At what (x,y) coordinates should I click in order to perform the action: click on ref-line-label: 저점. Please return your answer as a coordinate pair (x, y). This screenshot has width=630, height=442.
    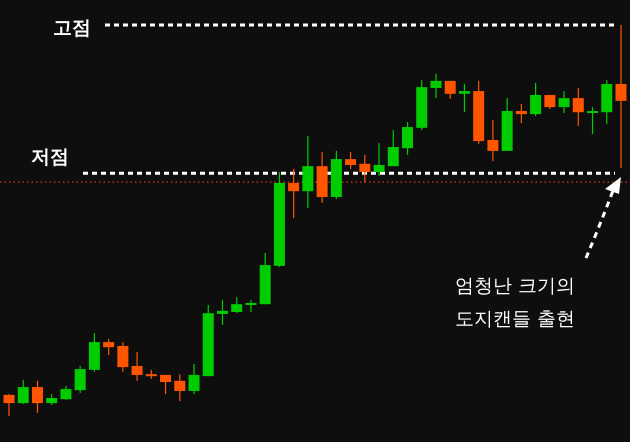
    Looking at the image, I should click on (50, 157).